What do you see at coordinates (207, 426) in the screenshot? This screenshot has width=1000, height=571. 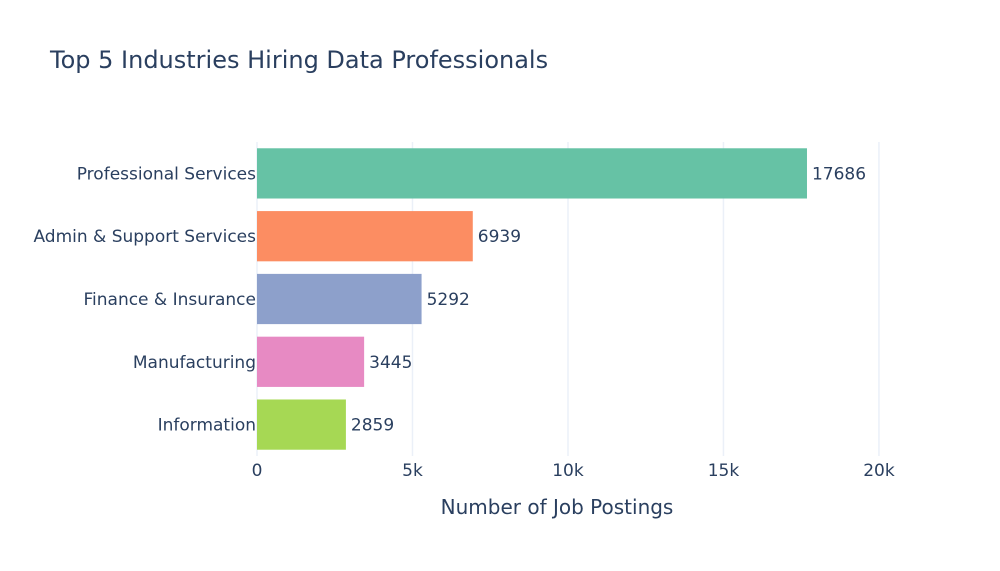 I see `y-tick-label: Information` at bounding box center [207, 426].